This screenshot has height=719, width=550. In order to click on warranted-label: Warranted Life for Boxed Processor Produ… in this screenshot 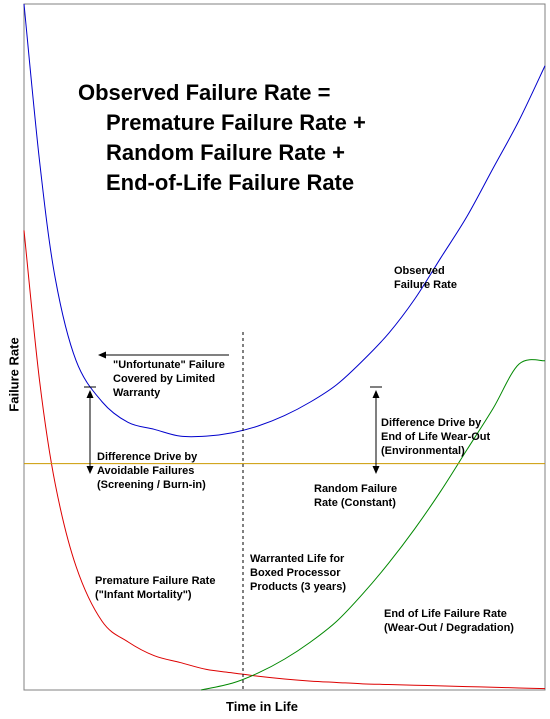, I will do `click(298, 573)`.